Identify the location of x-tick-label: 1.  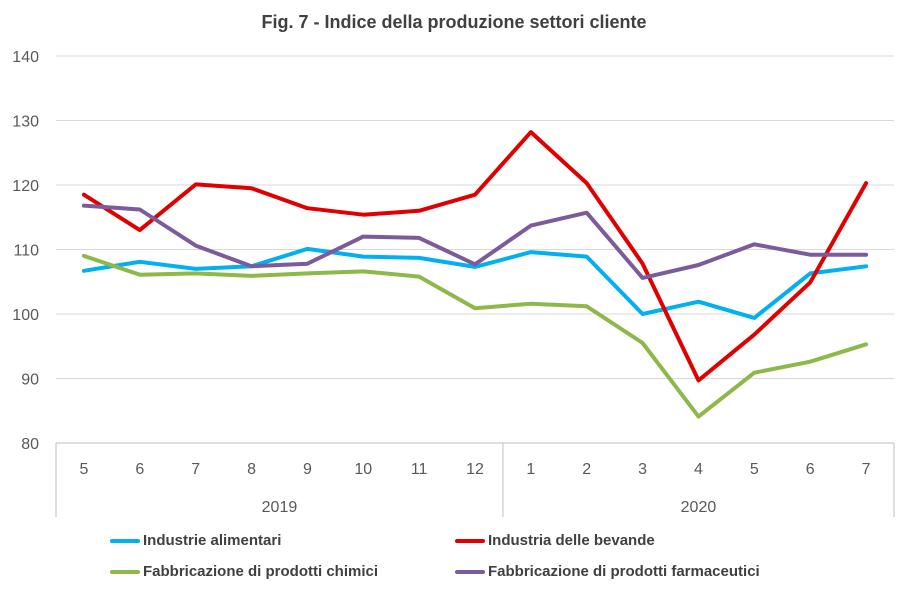
(530, 469).